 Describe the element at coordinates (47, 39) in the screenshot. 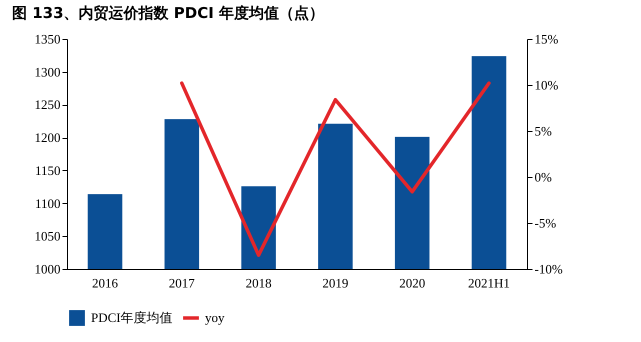

I see `y-tick-label: 1350` at that location.